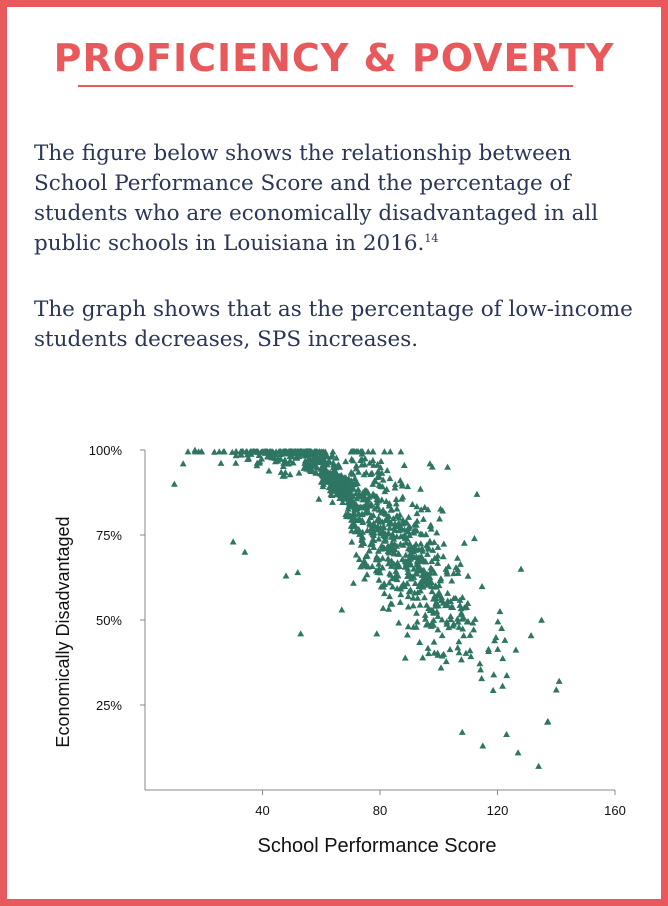 This screenshot has width=668, height=906. What do you see at coordinates (63, 631) in the screenshot?
I see `y-axis-title: Economically Disadvantaged` at bounding box center [63, 631].